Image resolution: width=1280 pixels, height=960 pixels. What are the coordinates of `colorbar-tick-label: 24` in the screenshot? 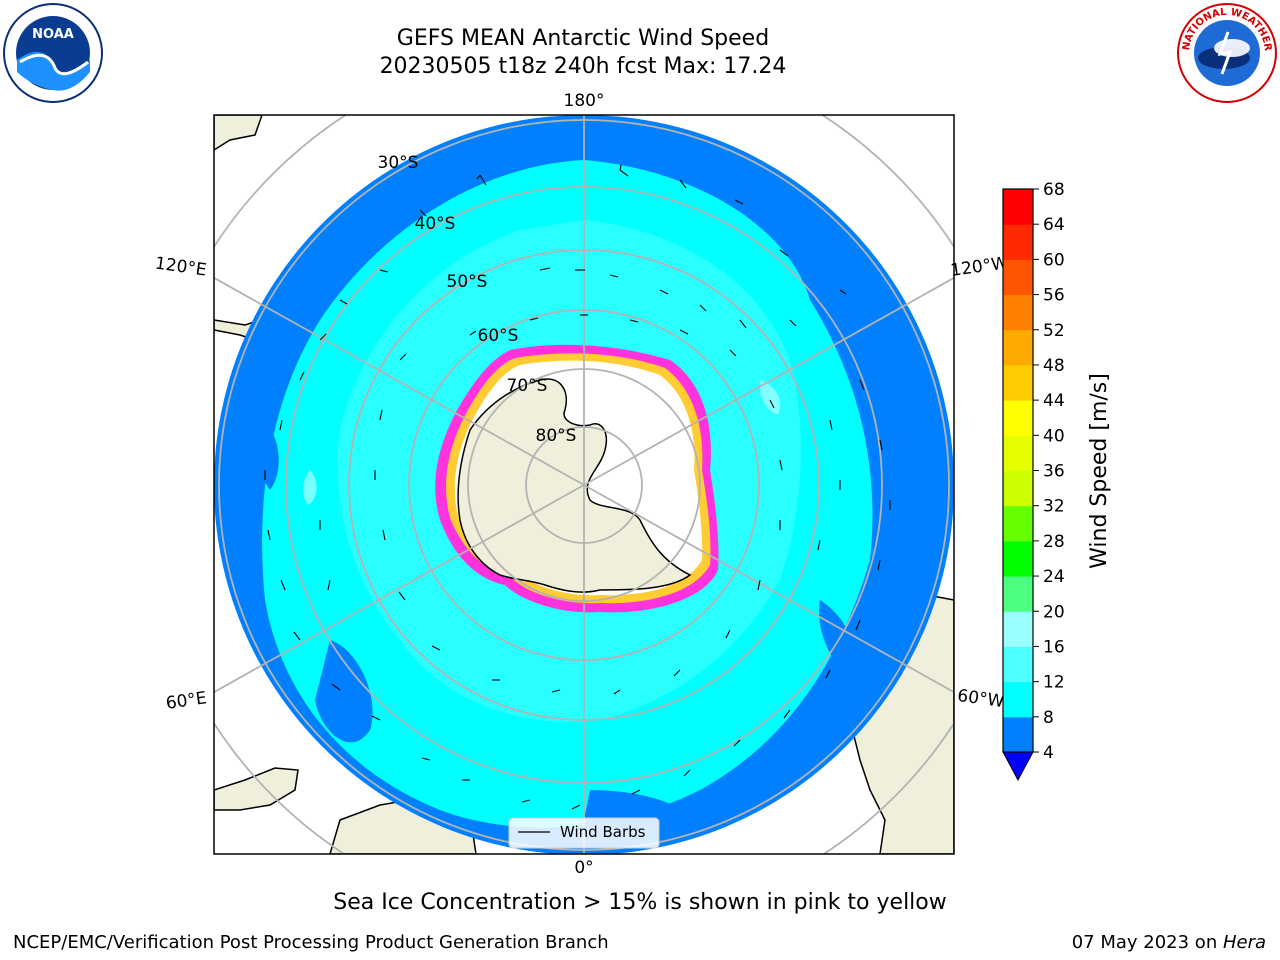 It's located at (1054, 577).